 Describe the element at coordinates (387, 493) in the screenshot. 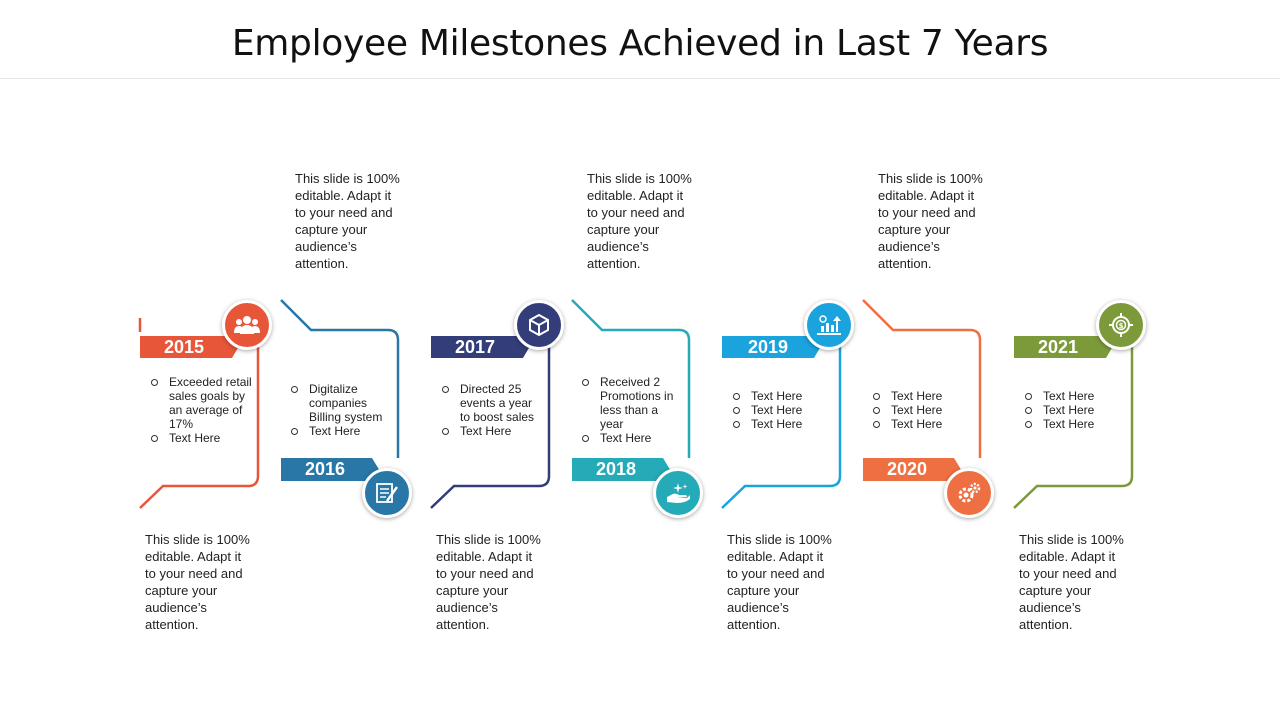

I see `document-pen-icon` at that location.